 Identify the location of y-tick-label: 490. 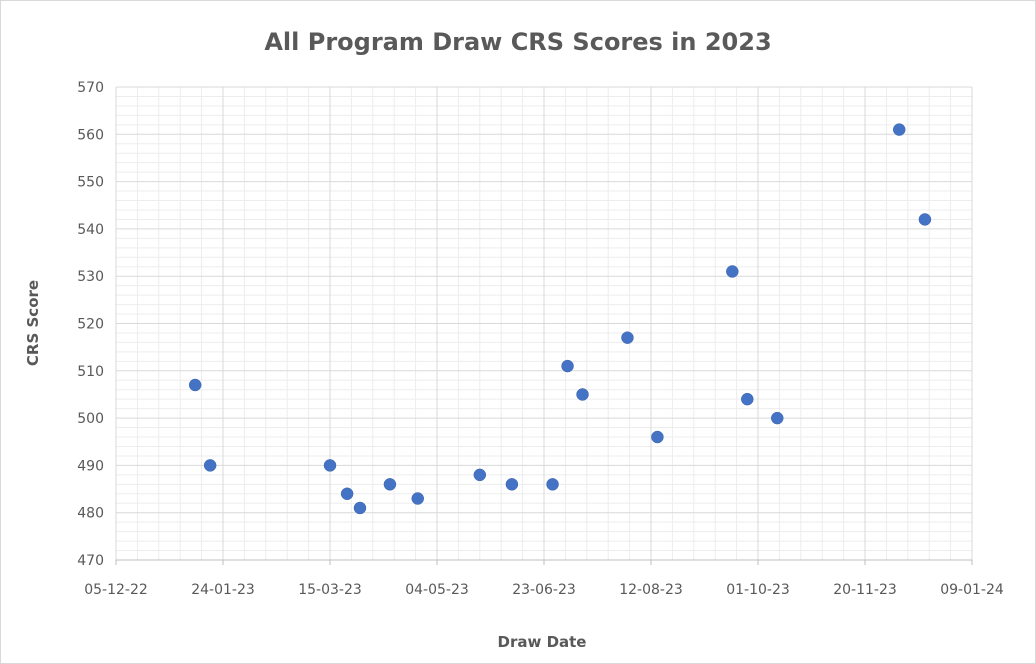
(90, 466).